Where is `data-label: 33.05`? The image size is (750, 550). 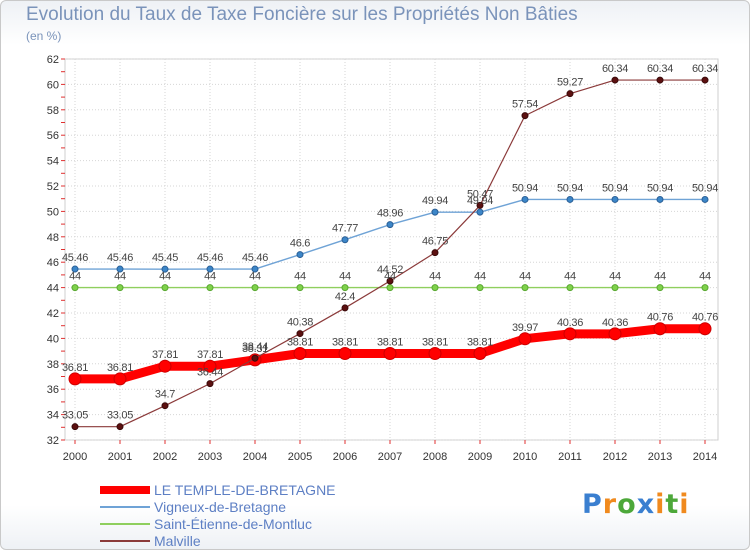 data-label: 33.05 is located at coordinates (75, 416).